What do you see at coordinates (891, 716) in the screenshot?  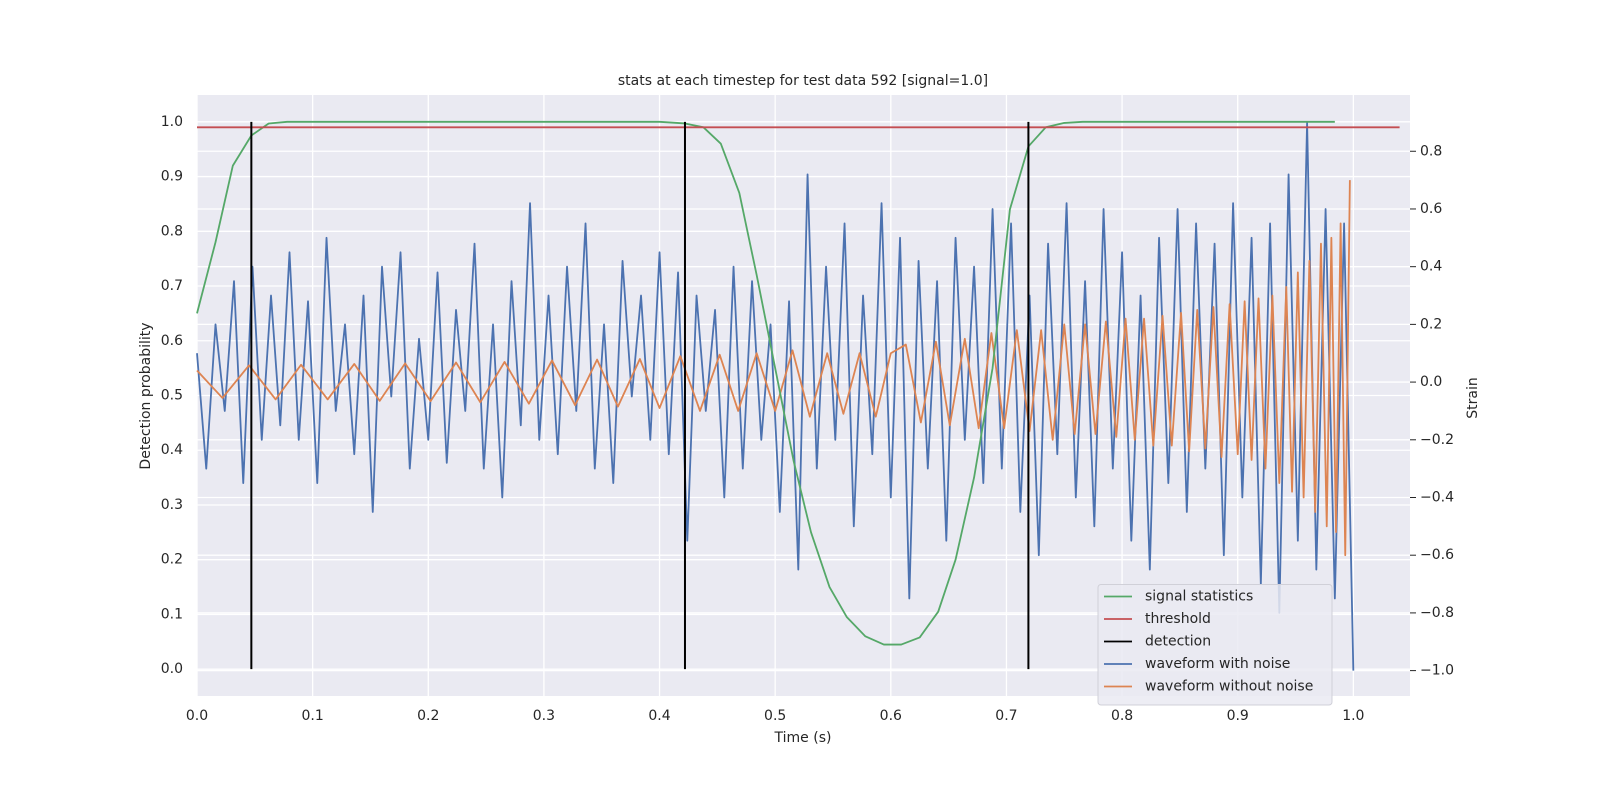 I see `x-tick-label: 0.6` at bounding box center [891, 716].